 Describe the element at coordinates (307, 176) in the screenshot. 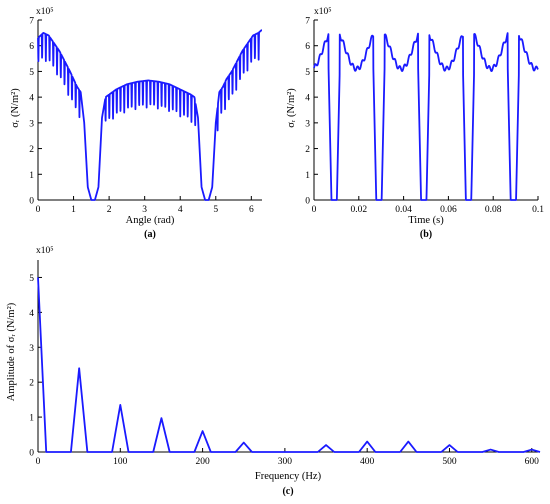

I see `y-tick-label-b: 1` at that location.